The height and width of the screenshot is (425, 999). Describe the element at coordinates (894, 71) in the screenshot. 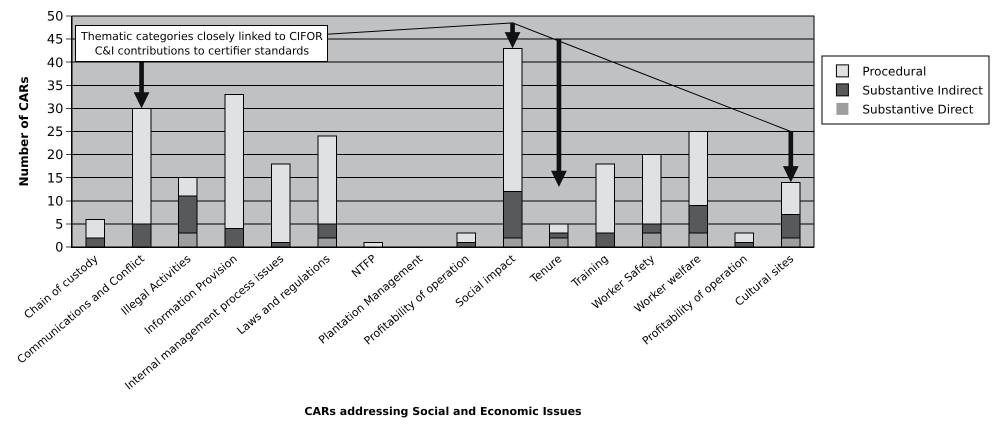

I see `legend-label: Procedural` at that location.